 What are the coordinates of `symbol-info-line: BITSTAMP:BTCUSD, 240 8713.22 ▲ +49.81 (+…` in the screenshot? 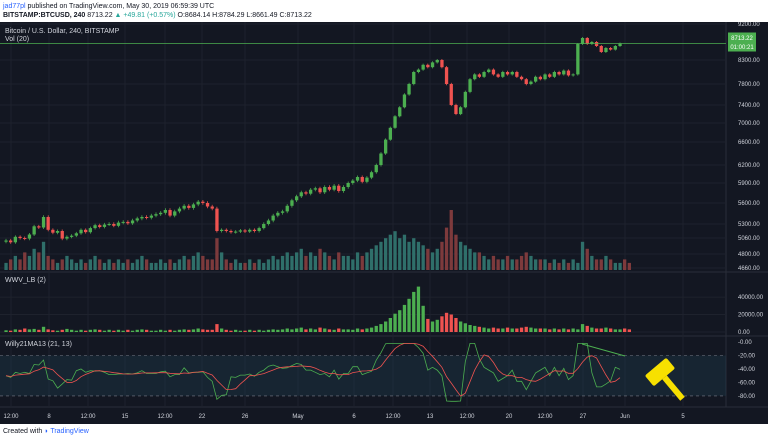 It's located at (157, 15).